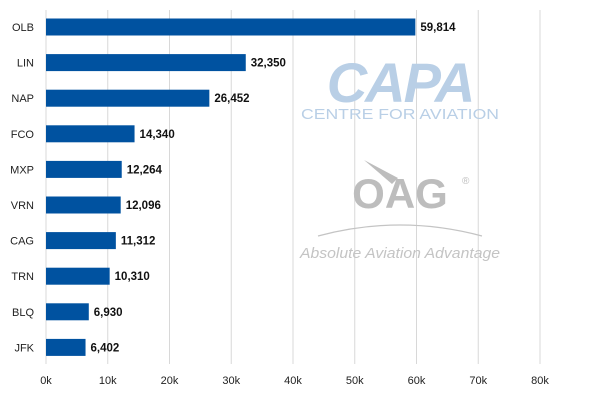 This screenshot has height=400, width=600. What do you see at coordinates (105, 348) in the screenshot?
I see `value-label: 6,402` at bounding box center [105, 348].